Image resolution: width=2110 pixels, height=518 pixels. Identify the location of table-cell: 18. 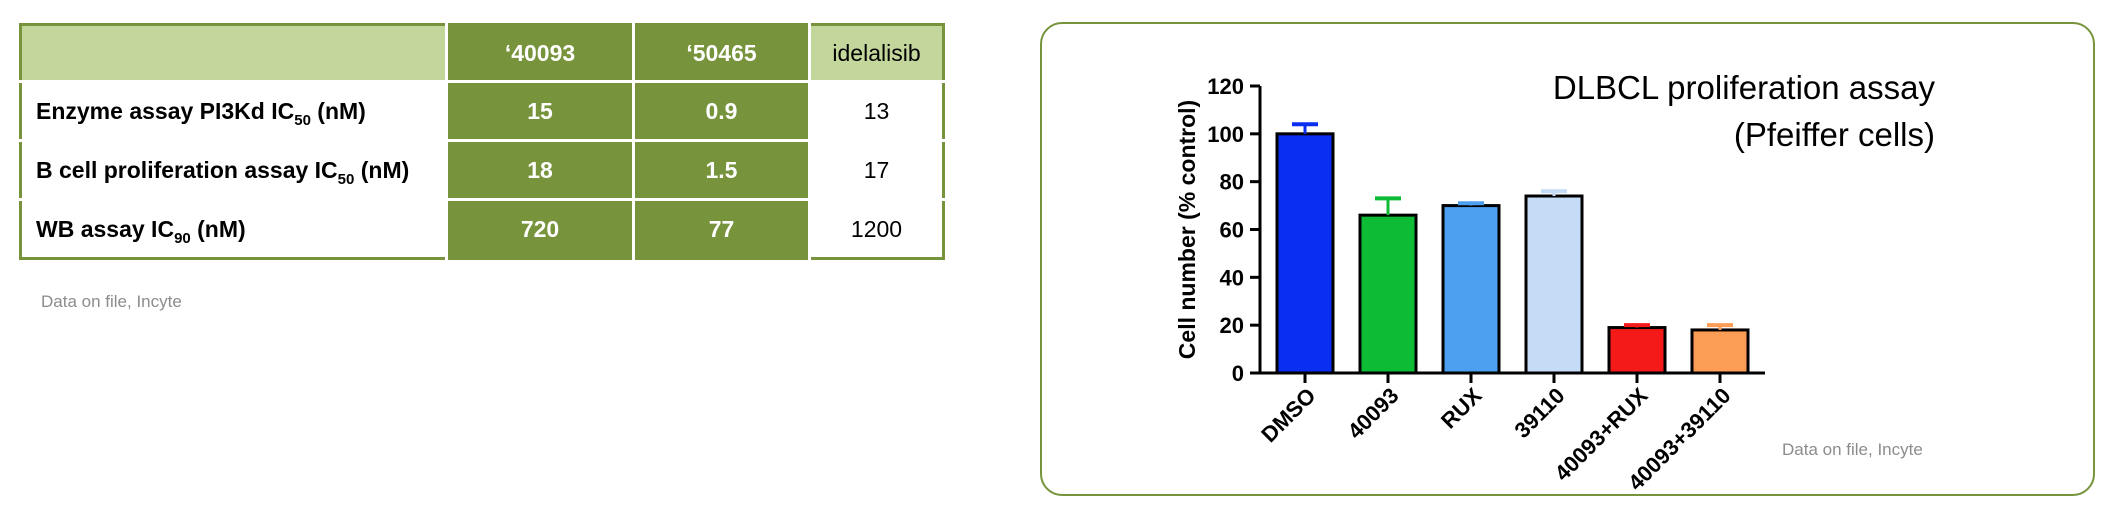
(540, 170).